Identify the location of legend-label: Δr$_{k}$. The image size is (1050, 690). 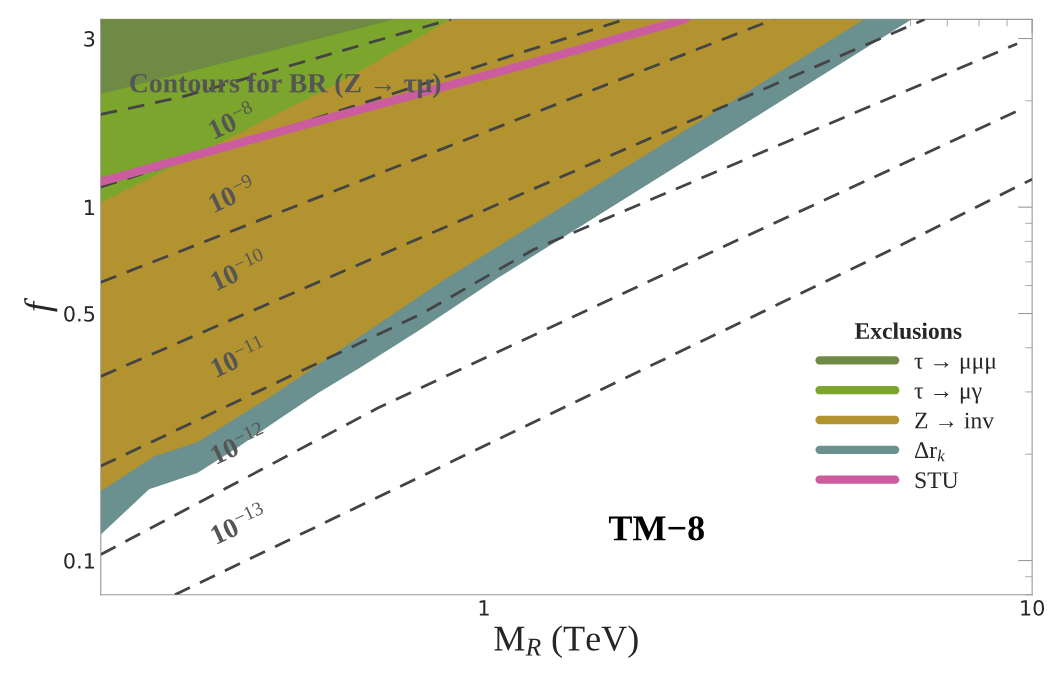
(929, 452).